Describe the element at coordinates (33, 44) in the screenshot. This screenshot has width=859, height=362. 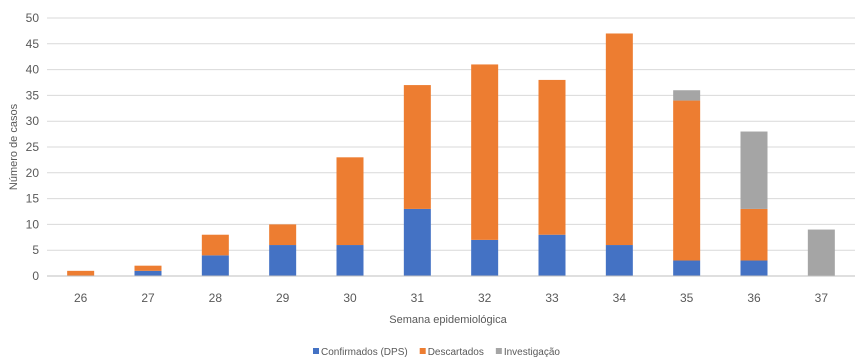
I see `y-tick-label: 45` at that location.